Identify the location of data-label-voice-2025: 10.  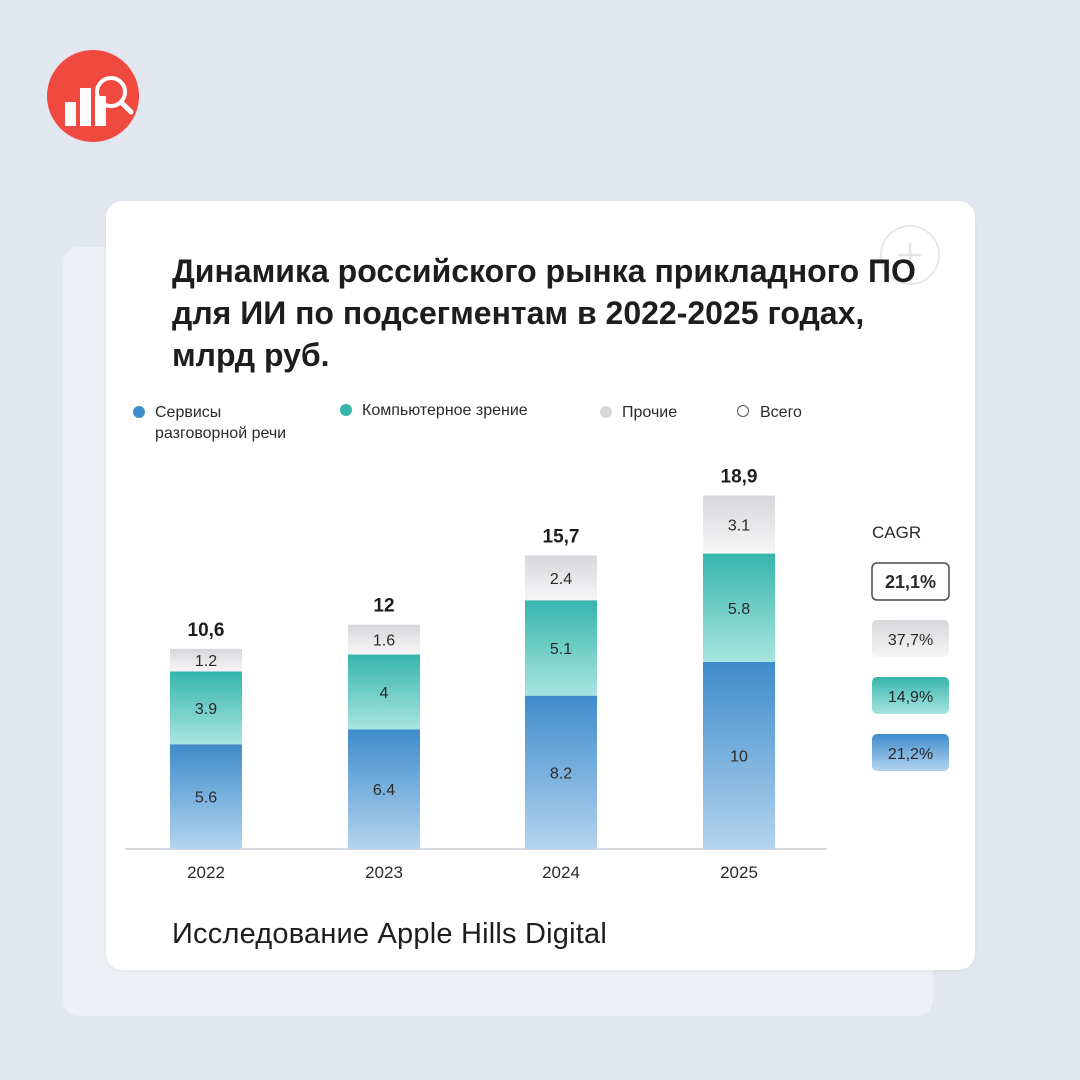
(739, 757).